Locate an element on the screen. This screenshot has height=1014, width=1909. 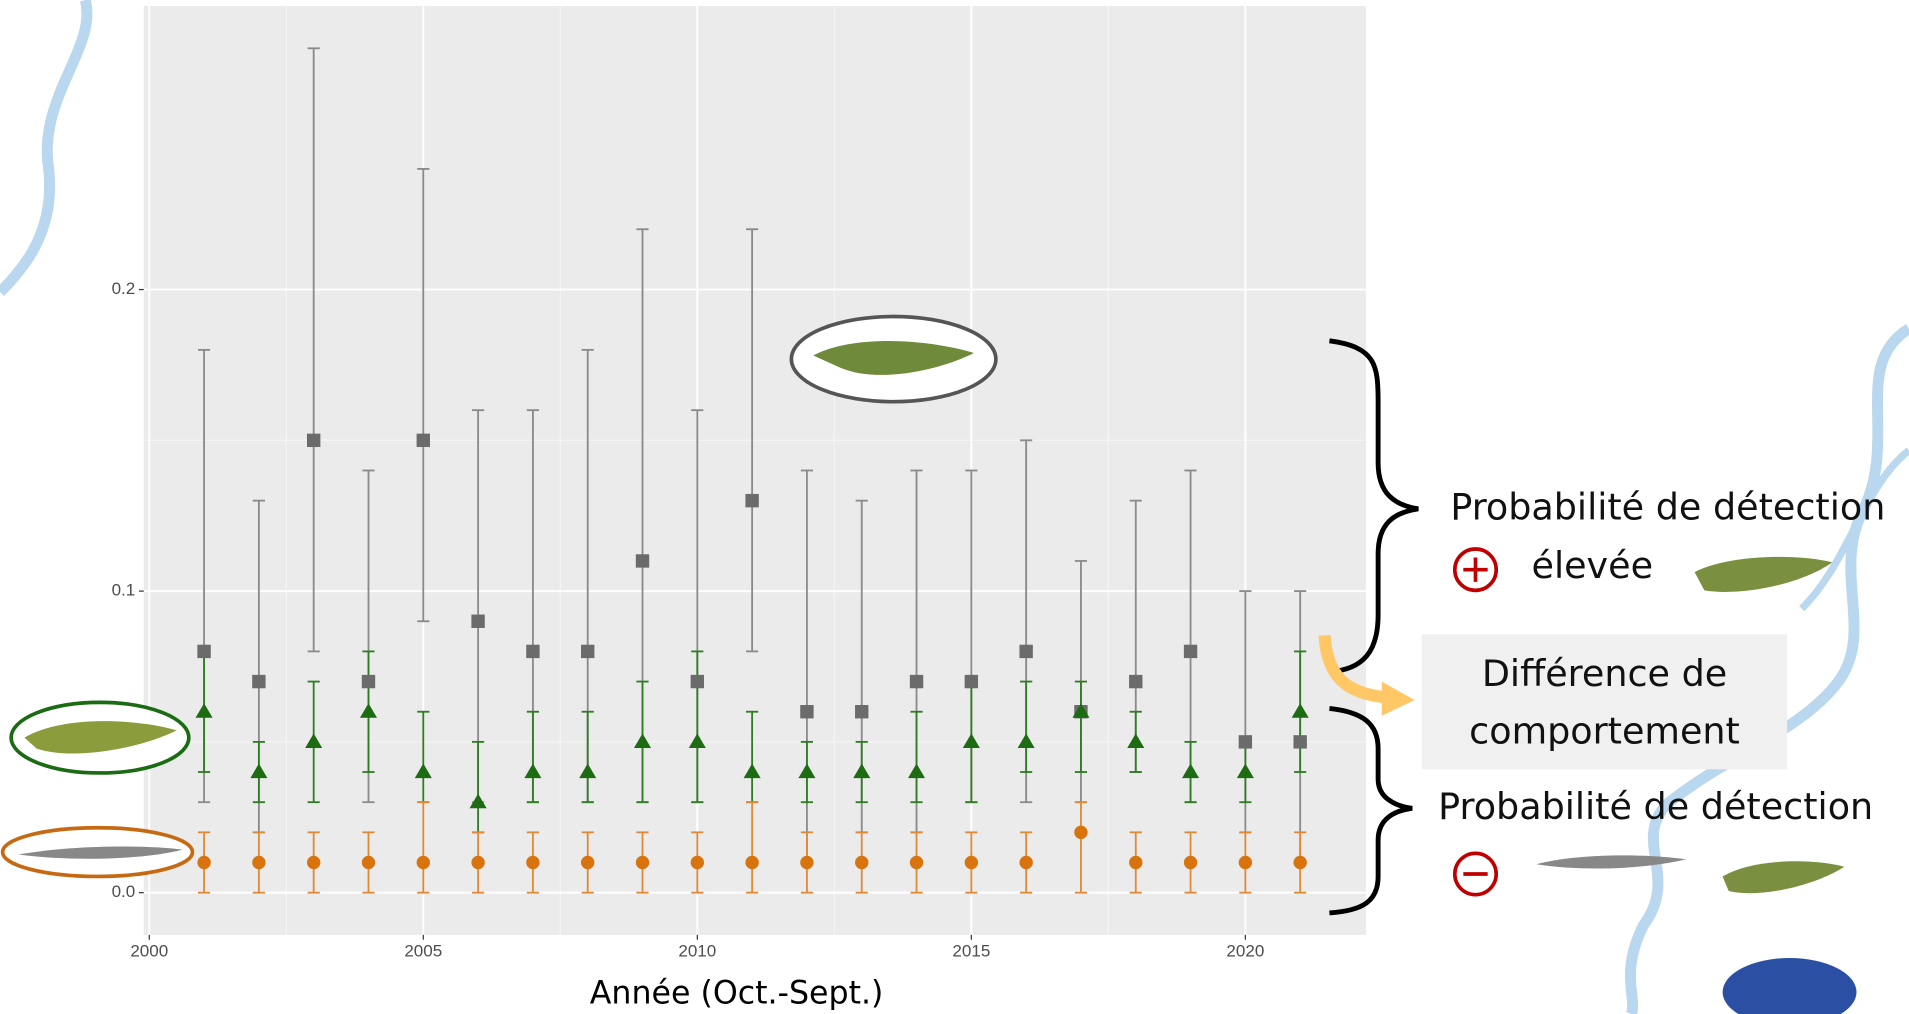
annotation: comportement is located at coordinates (1604, 730).